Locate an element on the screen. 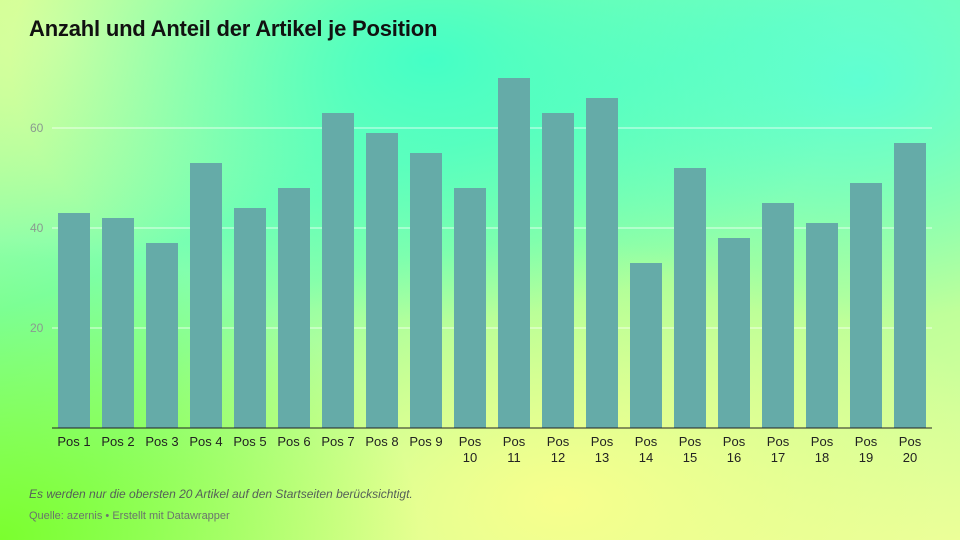  x-tick-label: Pos 8 is located at coordinates (381, 441).